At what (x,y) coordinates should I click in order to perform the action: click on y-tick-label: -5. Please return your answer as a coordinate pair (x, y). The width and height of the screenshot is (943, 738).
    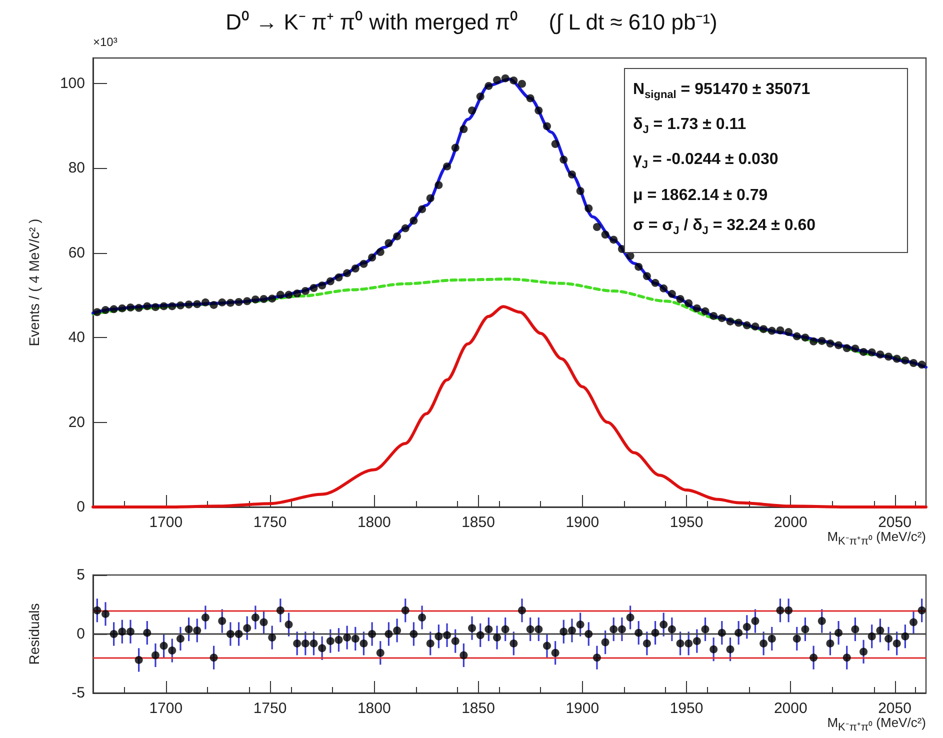
    Looking at the image, I should click on (78, 693).